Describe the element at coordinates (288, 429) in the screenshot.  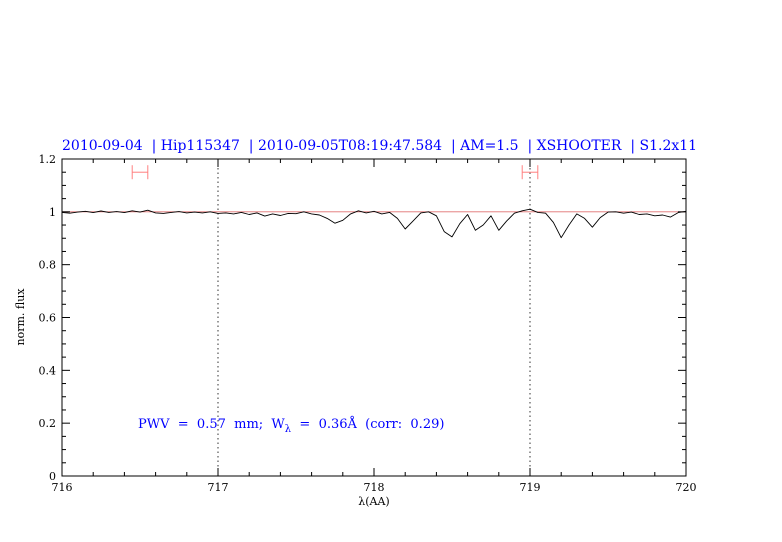
I see `annotation-subscript: λ` at that location.